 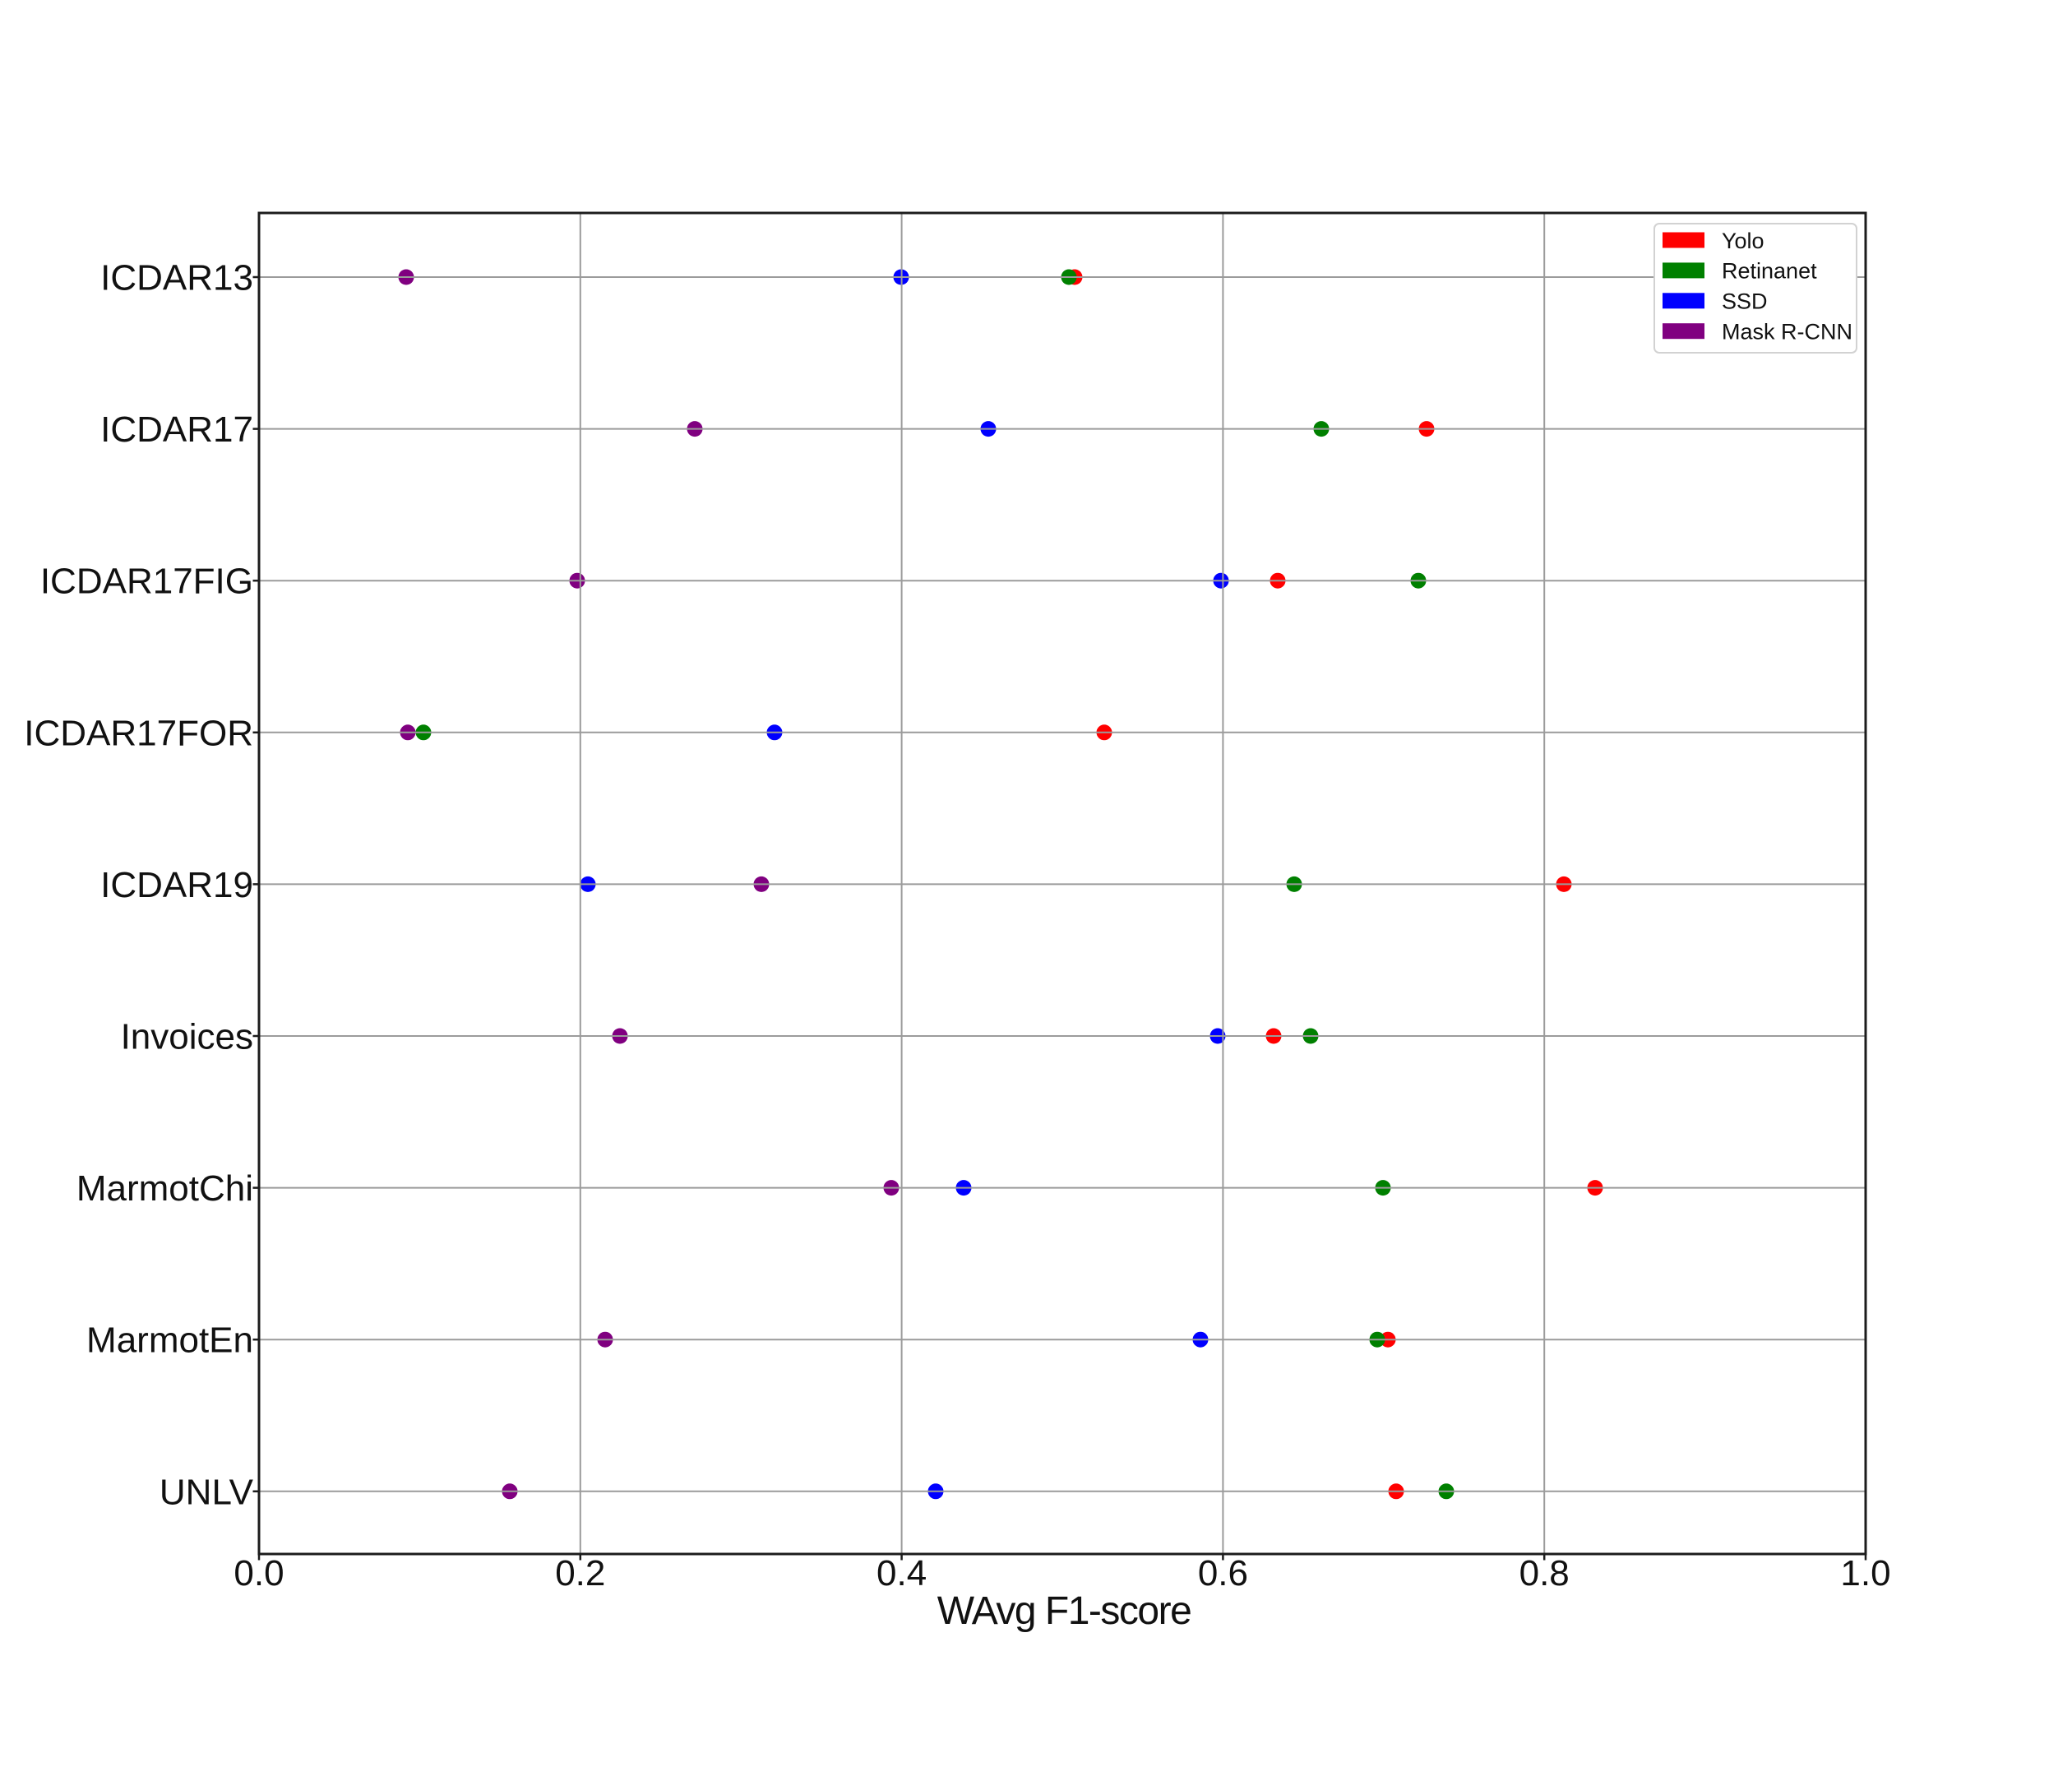 What do you see at coordinates (169, 1340) in the screenshot?
I see `svg-text: MarmotEn` at bounding box center [169, 1340].